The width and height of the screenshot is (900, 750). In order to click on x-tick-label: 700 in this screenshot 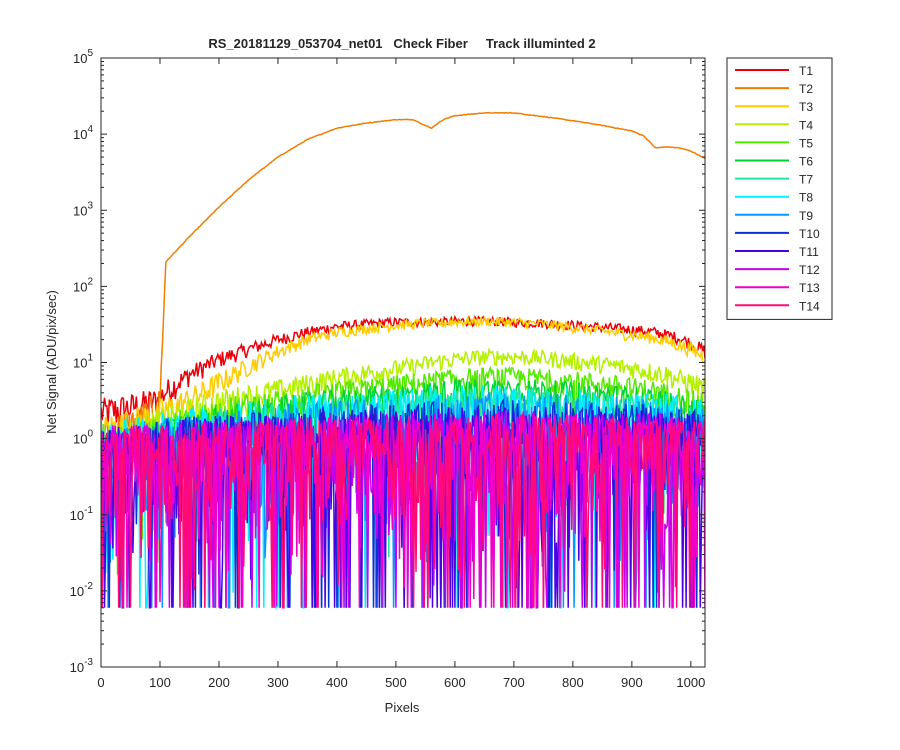, I will do `click(514, 682)`.